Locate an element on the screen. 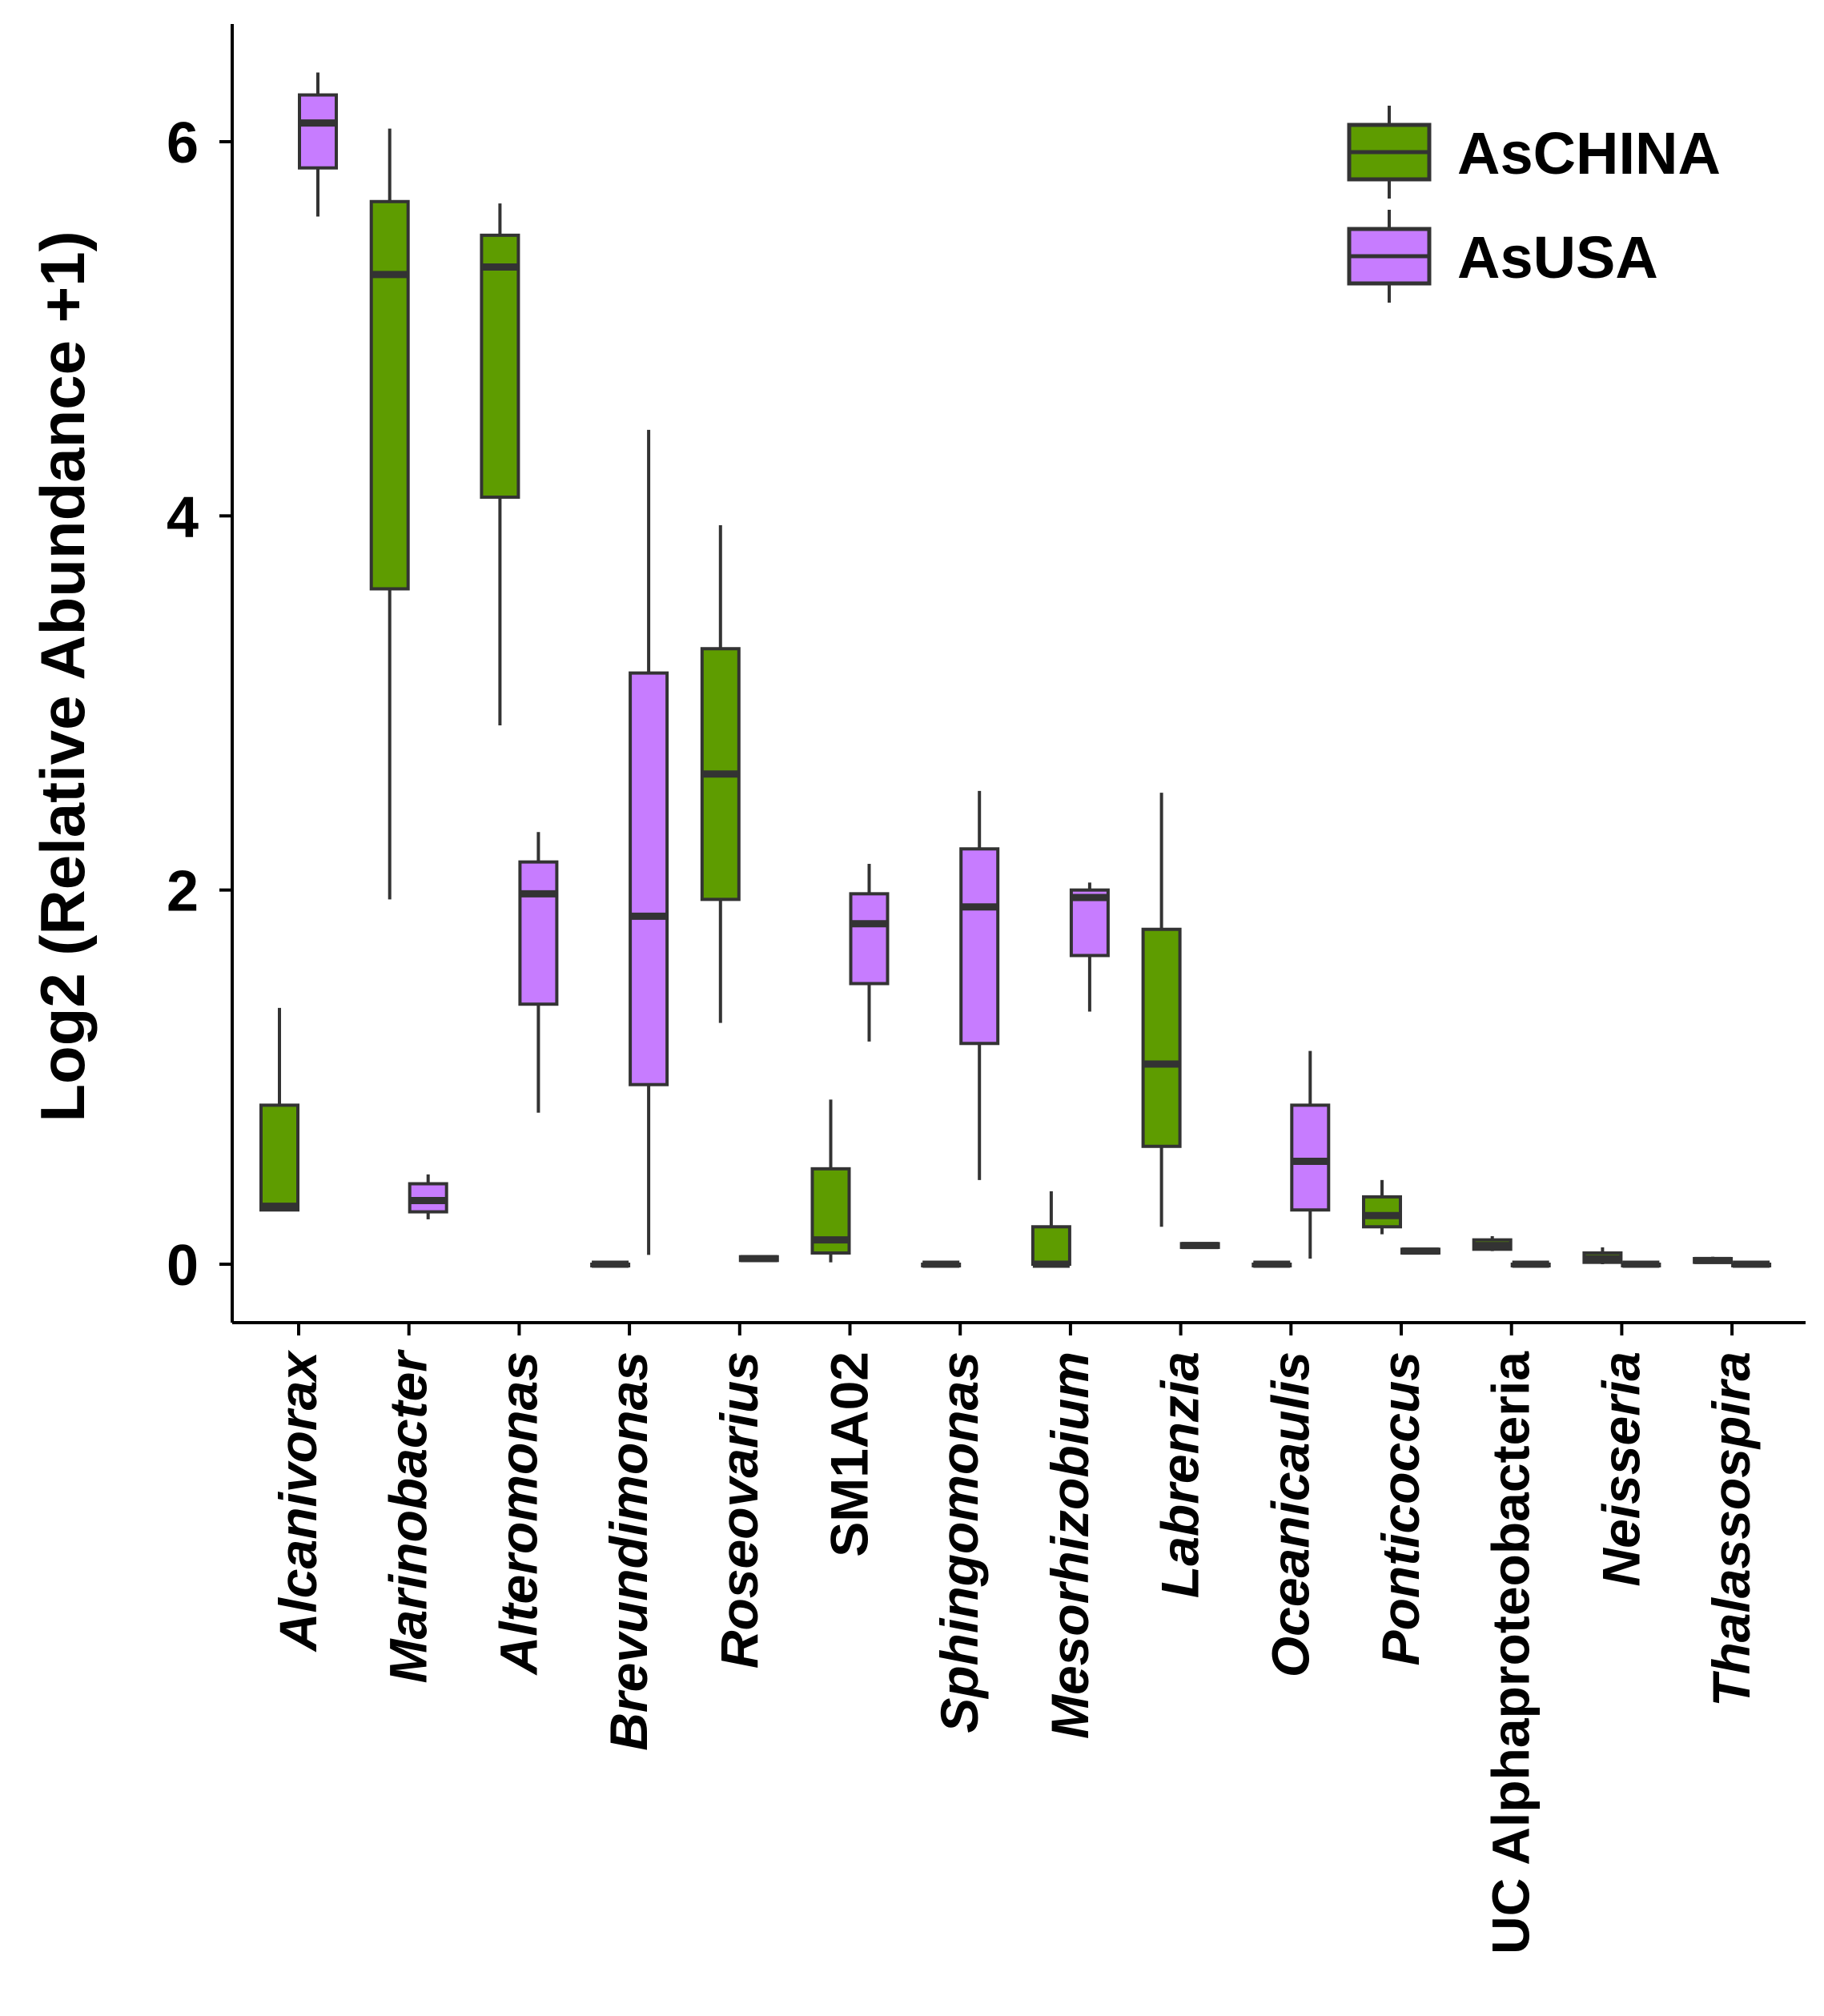  x-category-label: Mesorhizobium is located at coordinates (1069, 1545).